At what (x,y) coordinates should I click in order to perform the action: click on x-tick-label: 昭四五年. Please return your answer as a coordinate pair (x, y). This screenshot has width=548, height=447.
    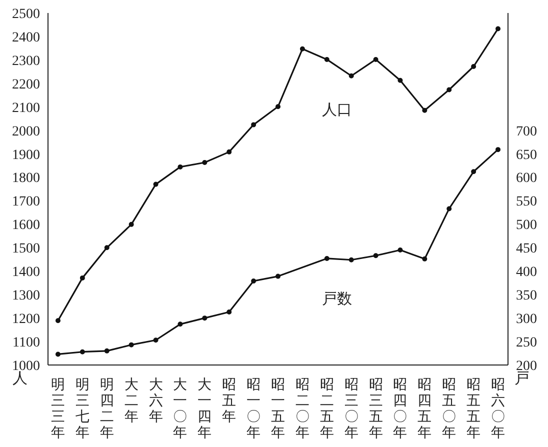
    Looking at the image, I should click on (425, 409).